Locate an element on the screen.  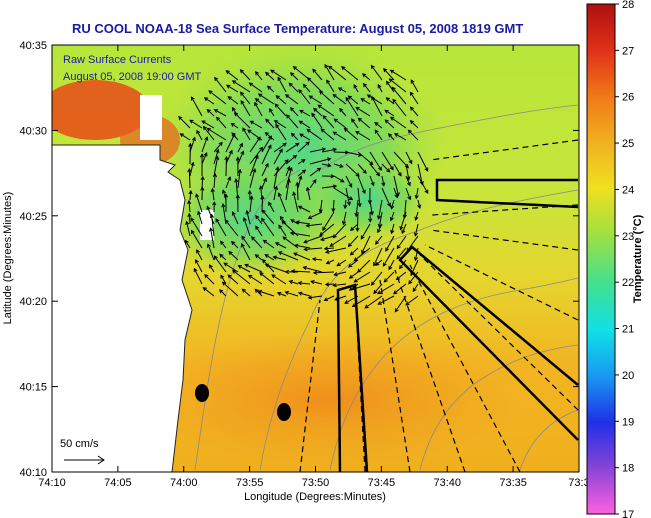
x-tick-label: 73:40 is located at coordinates (447, 483).